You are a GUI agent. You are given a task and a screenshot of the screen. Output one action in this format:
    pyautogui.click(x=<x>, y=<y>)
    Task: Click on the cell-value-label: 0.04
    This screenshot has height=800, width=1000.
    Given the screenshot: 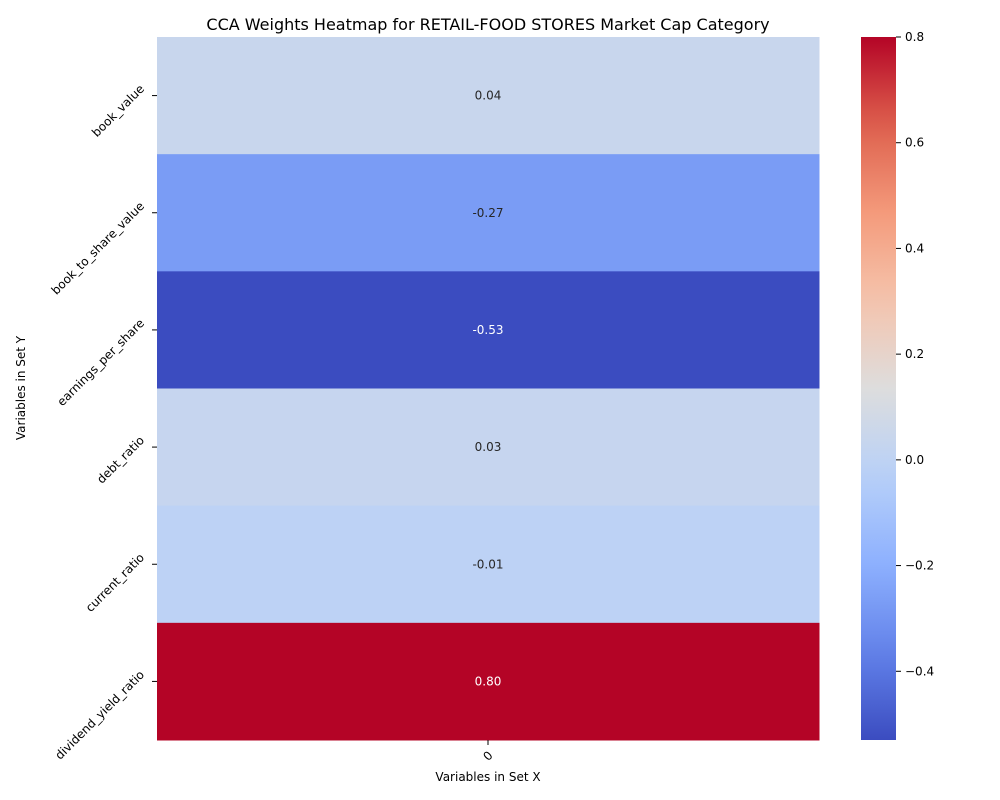 What is the action you would take?
    pyautogui.click(x=488, y=96)
    